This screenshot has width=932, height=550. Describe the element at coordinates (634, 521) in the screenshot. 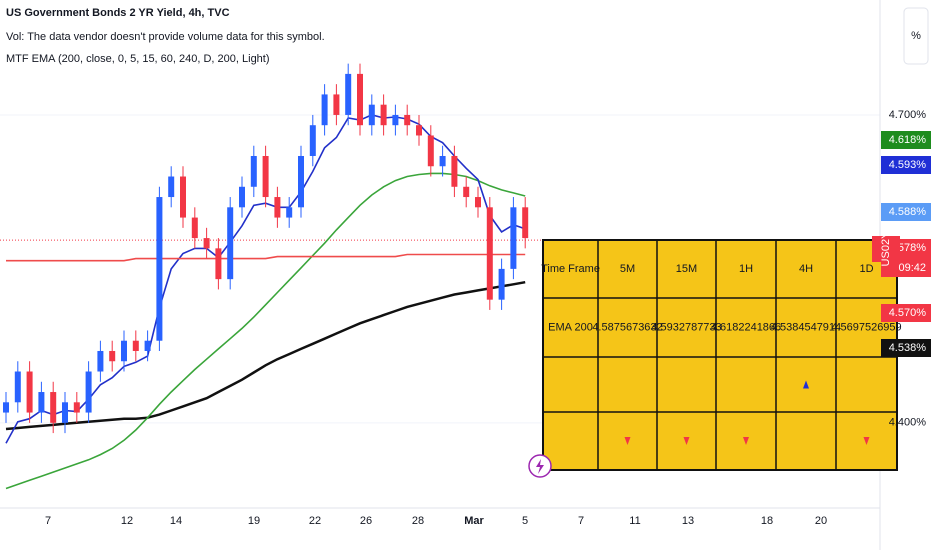

I see `x-tick-label: 11` at that location.